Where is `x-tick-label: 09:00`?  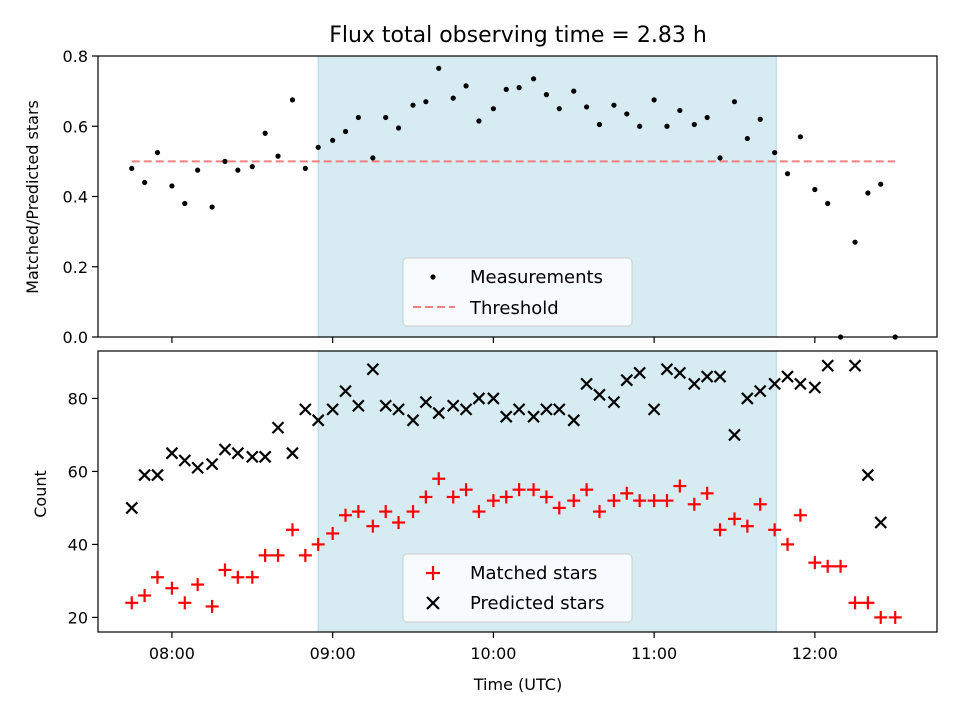 x-tick-label: 09:00 is located at coordinates (333, 653).